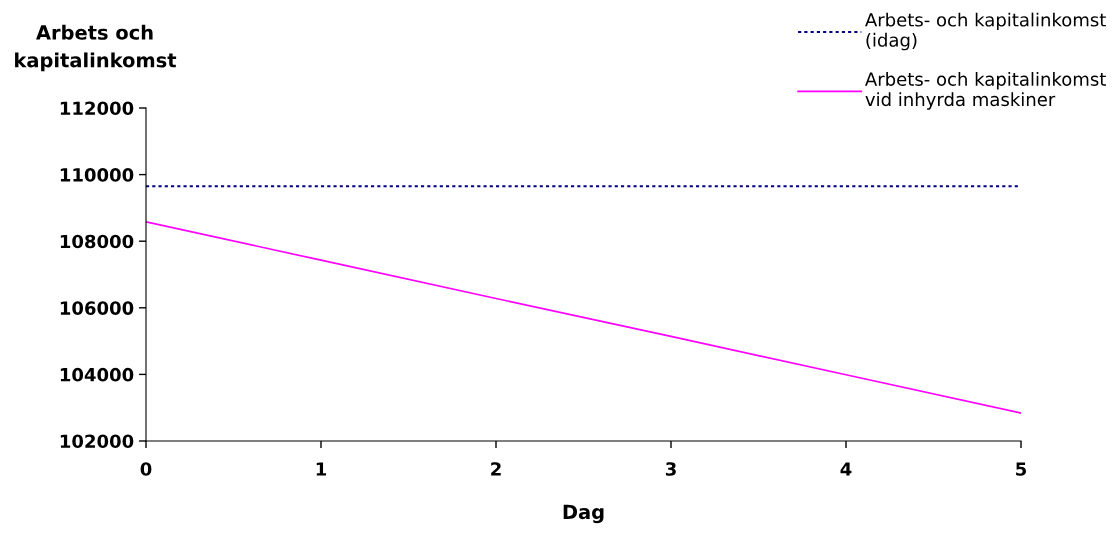  What do you see at coordinates (97, 441) in the screenshot?
I see `y-tick-label: 102000` at bounding box center [97, 441].